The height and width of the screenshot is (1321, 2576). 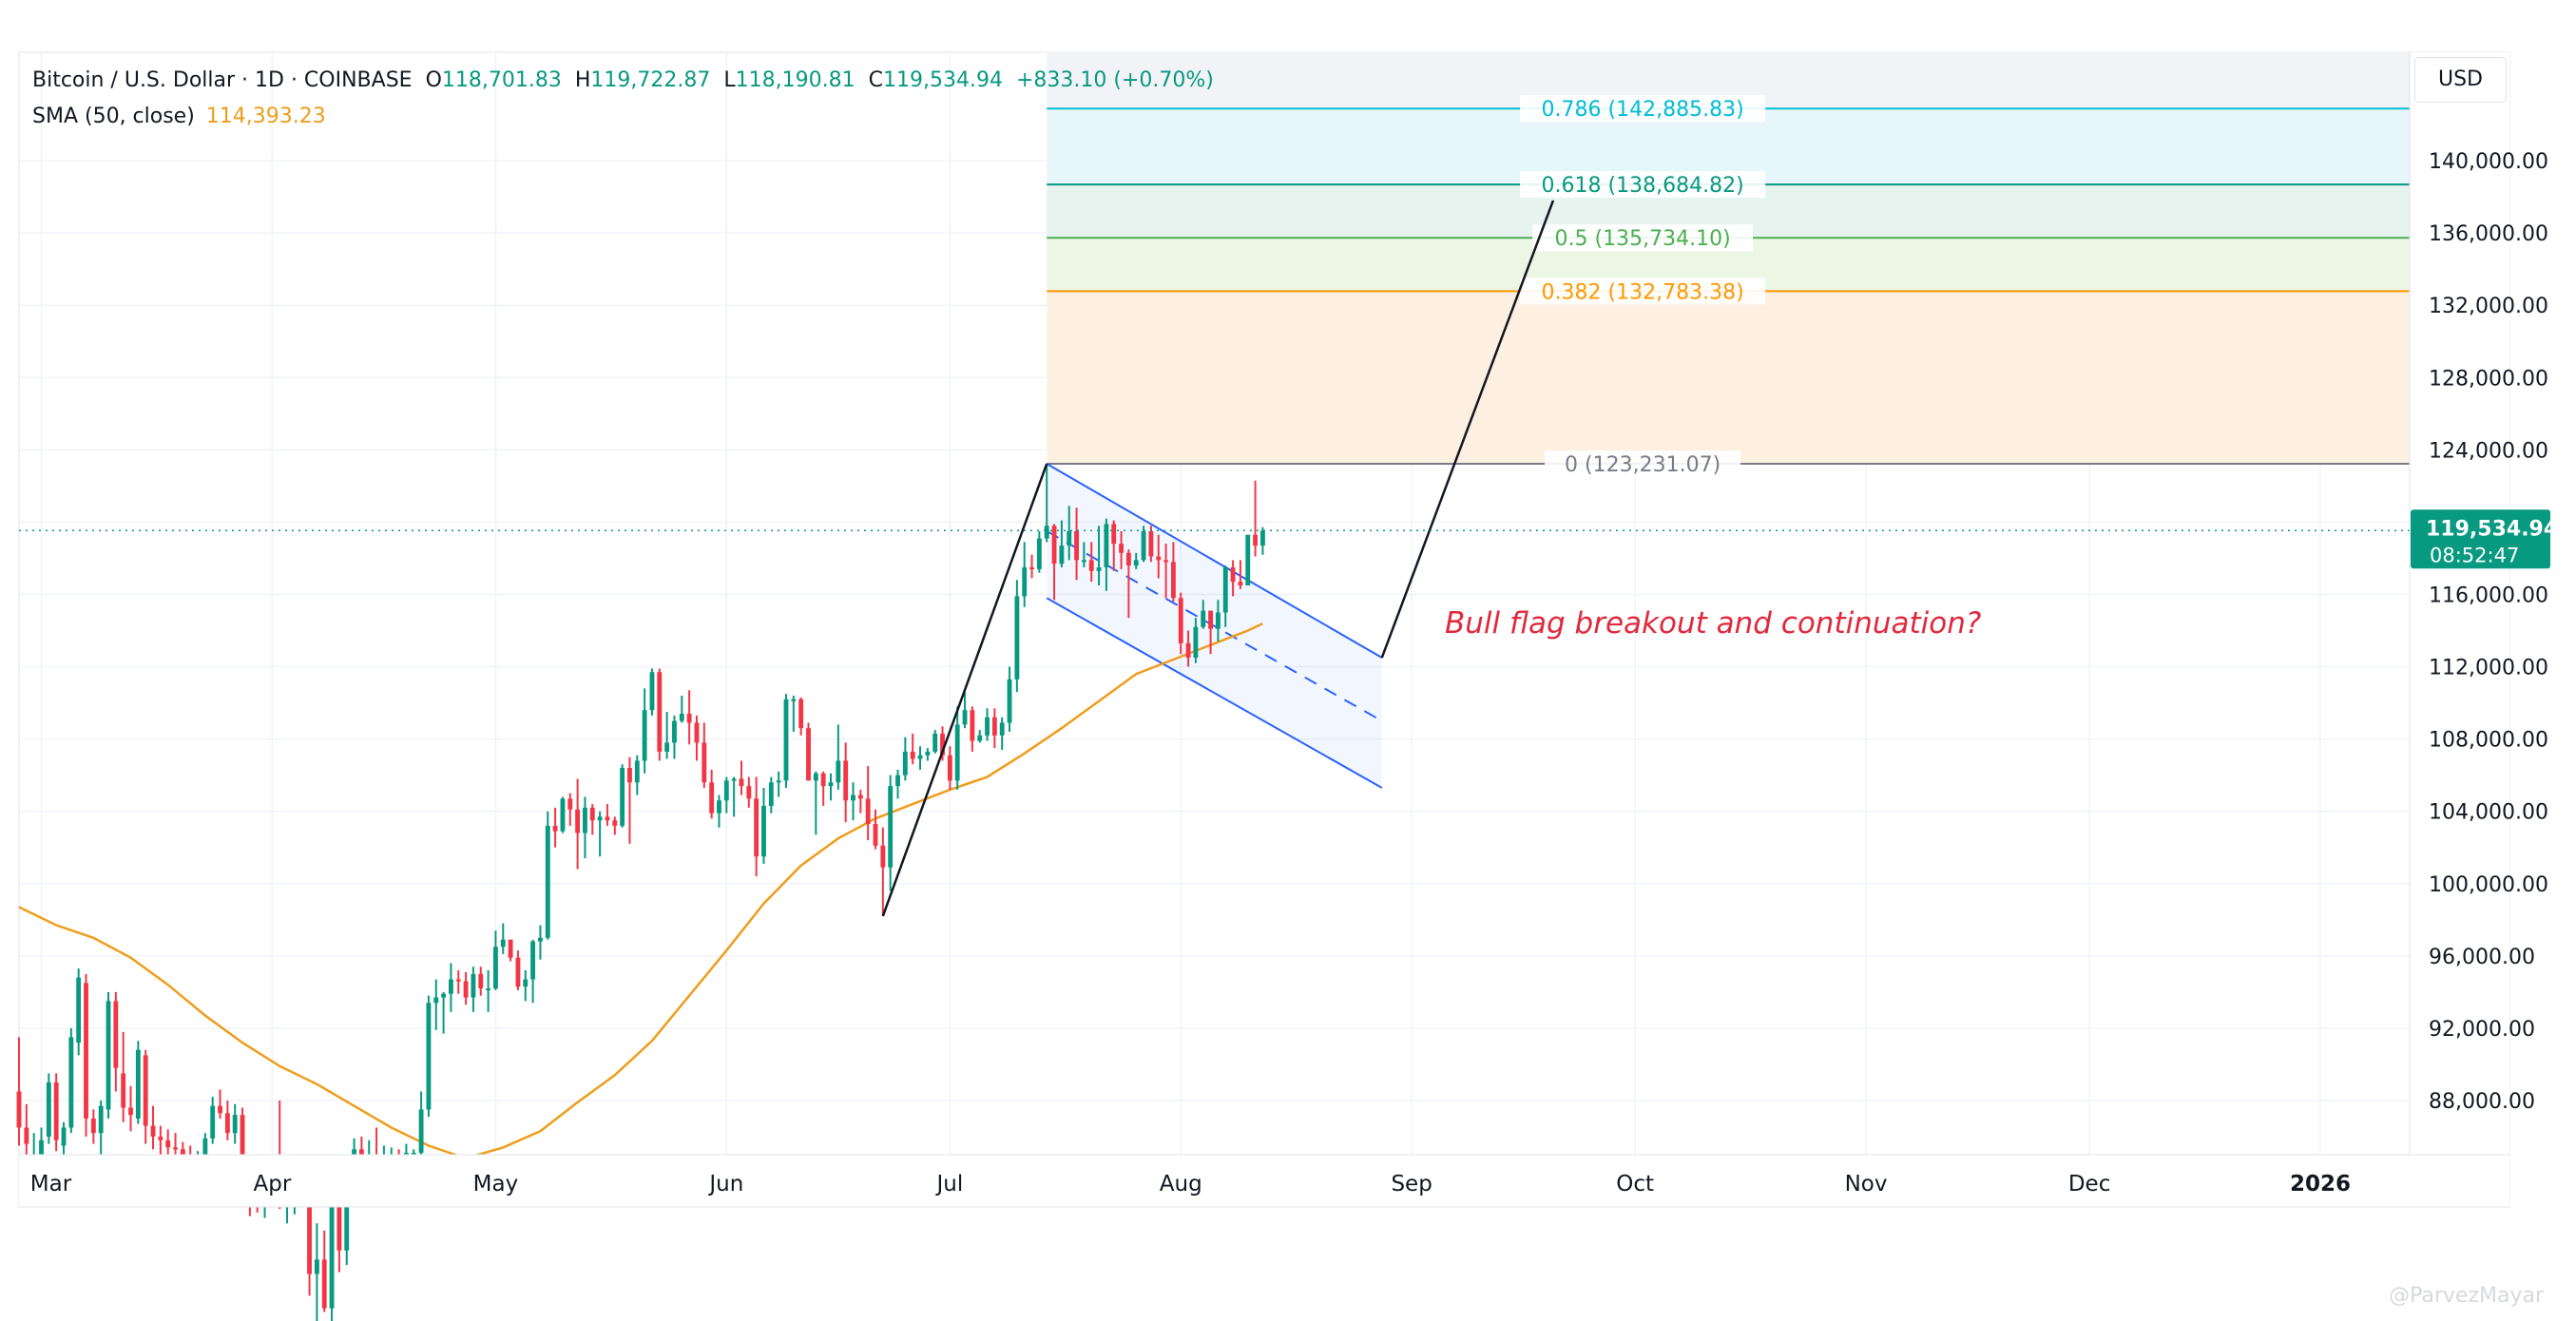 I want to click on sma-row: SMA (50, close) 114,393.23, so click(x=629, y=117).